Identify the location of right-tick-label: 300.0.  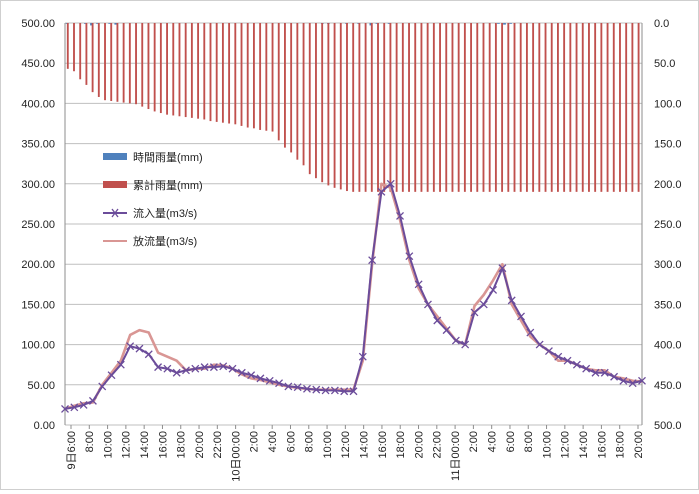
(668, 265).